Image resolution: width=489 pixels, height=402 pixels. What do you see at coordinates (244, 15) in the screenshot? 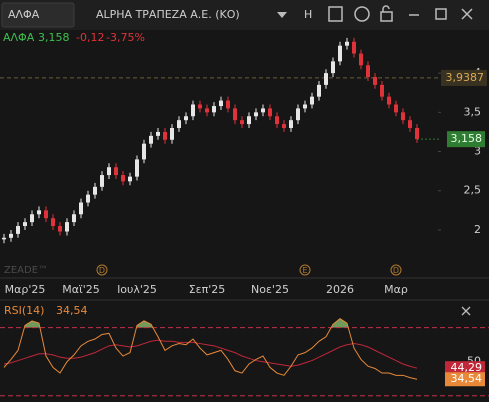
I see `toolbar` at bounding box center [244, 15].